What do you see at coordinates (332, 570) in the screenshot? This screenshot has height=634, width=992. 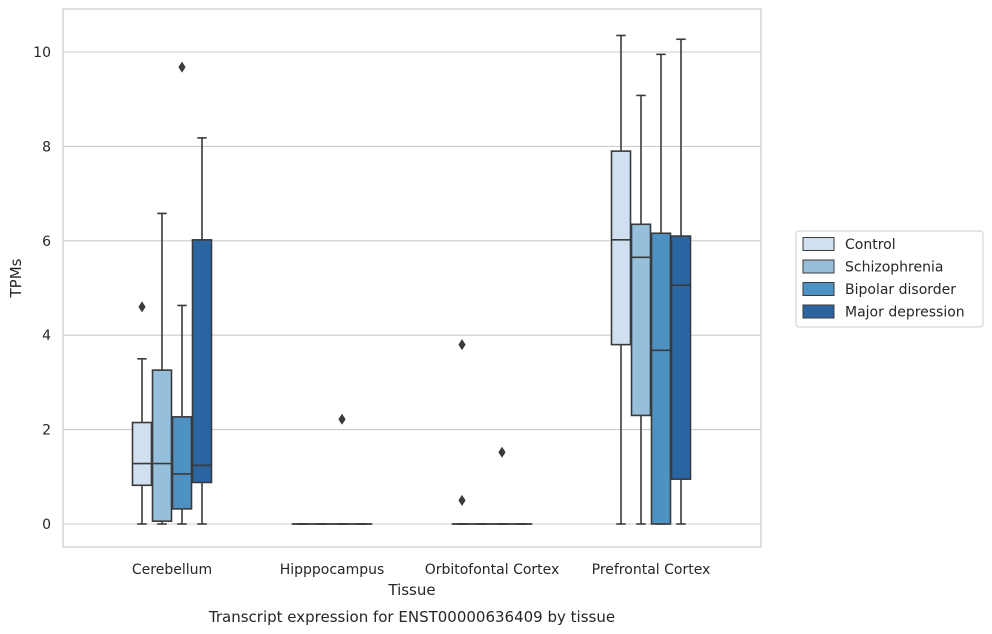 I see `x-tick-label: Hipppocampus` at bounding box center [332, 570].